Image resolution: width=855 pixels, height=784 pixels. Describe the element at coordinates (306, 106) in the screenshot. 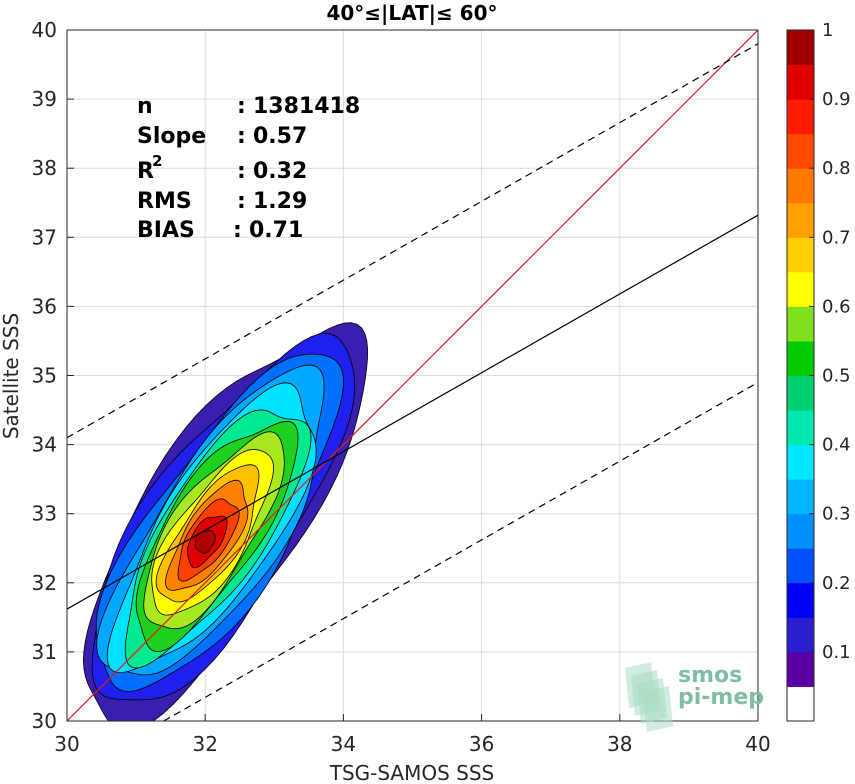

I see `stat-value: 1381418` at that location.